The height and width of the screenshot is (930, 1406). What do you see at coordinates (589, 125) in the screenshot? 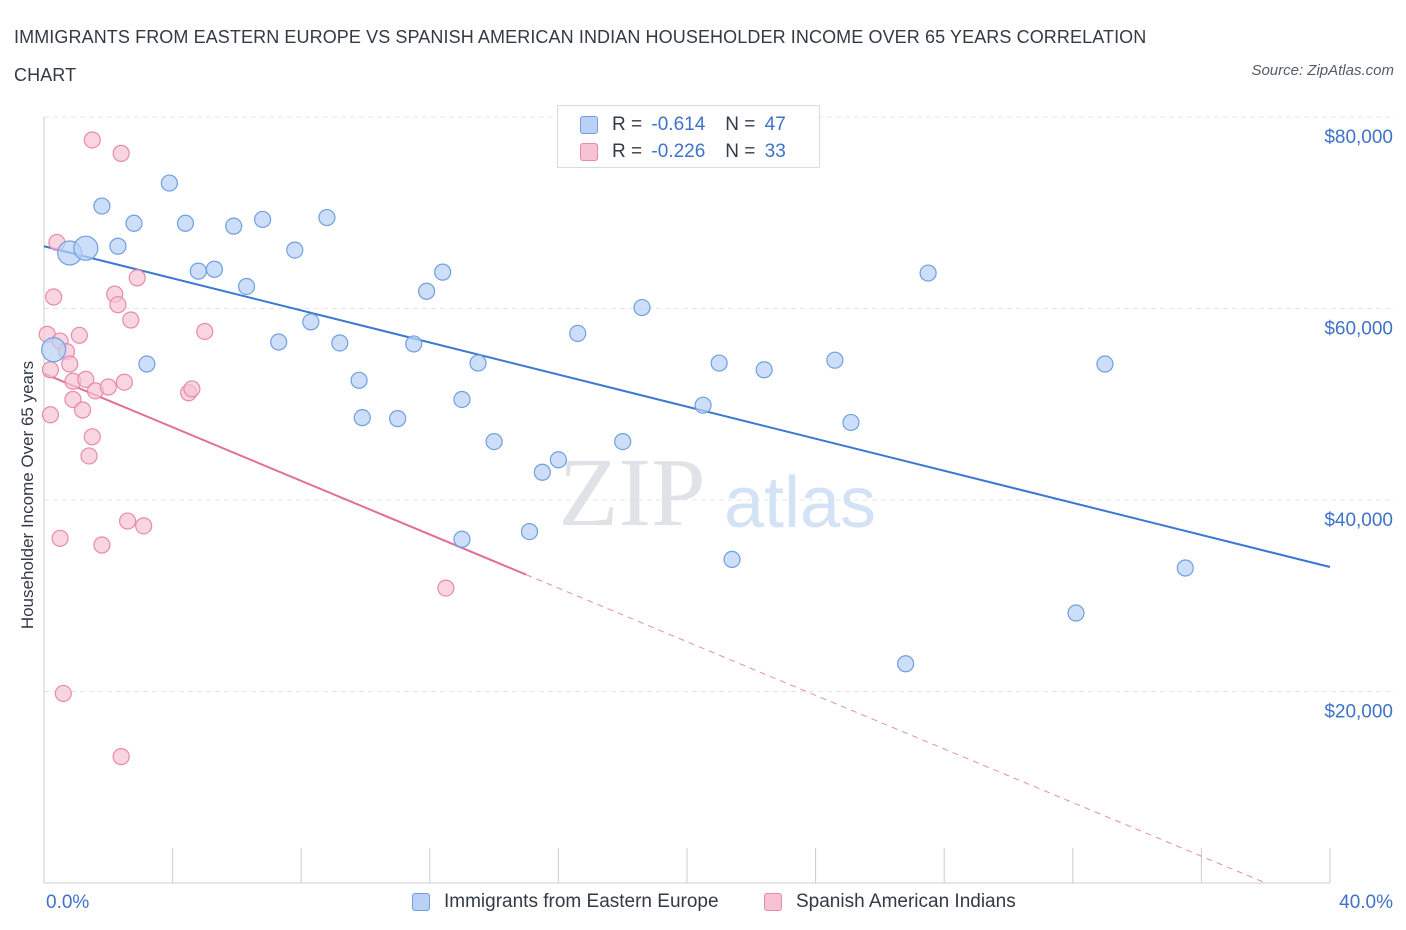
I see `legend-swatch-blue` at bounding box center [589, 125].